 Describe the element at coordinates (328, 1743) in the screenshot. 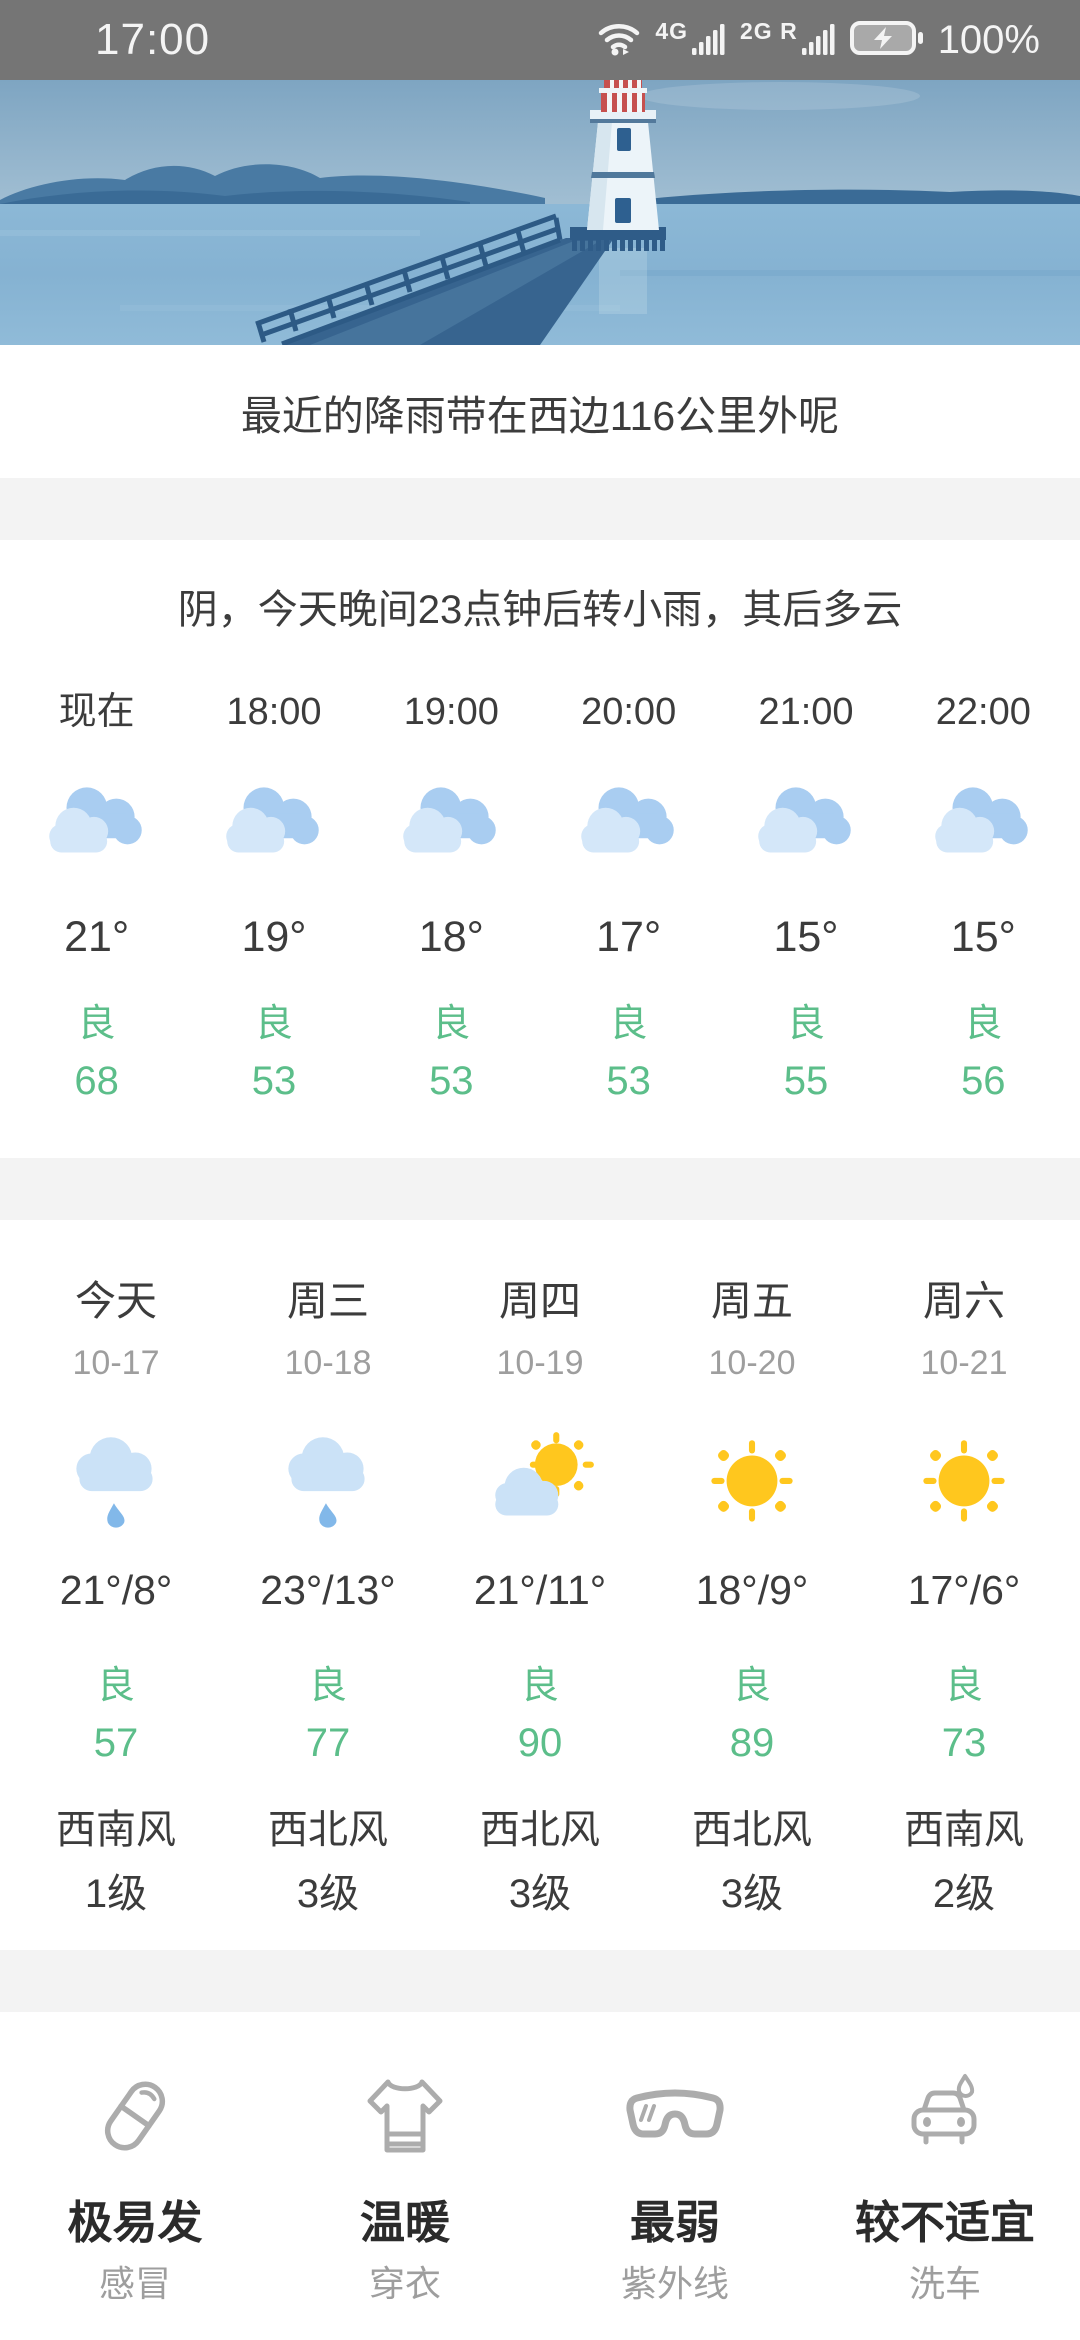

I see `aqi-value: 77` at that location.